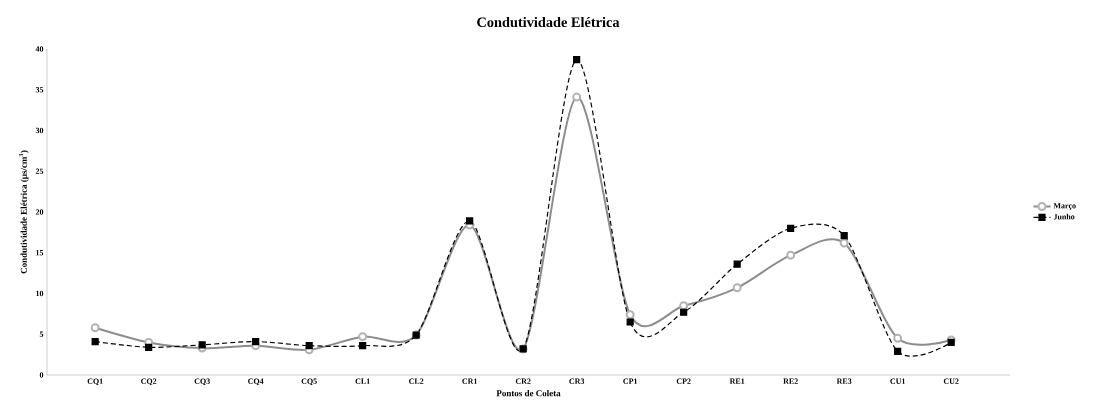  What do you see at coordinates (528, 393) in the screenshot?
I see `x-axis-title: Pontos de Coleta` at bounding box center [528, 393].